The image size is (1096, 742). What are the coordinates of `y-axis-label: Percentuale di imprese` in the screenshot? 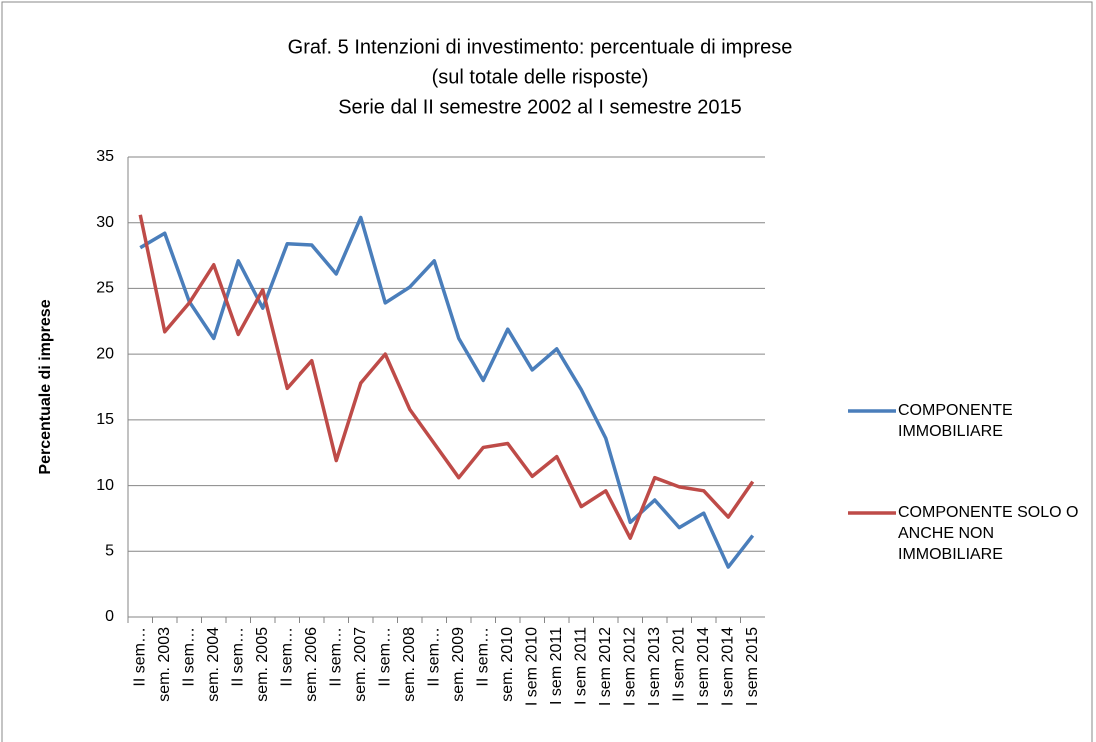 It's located at (45, 386).